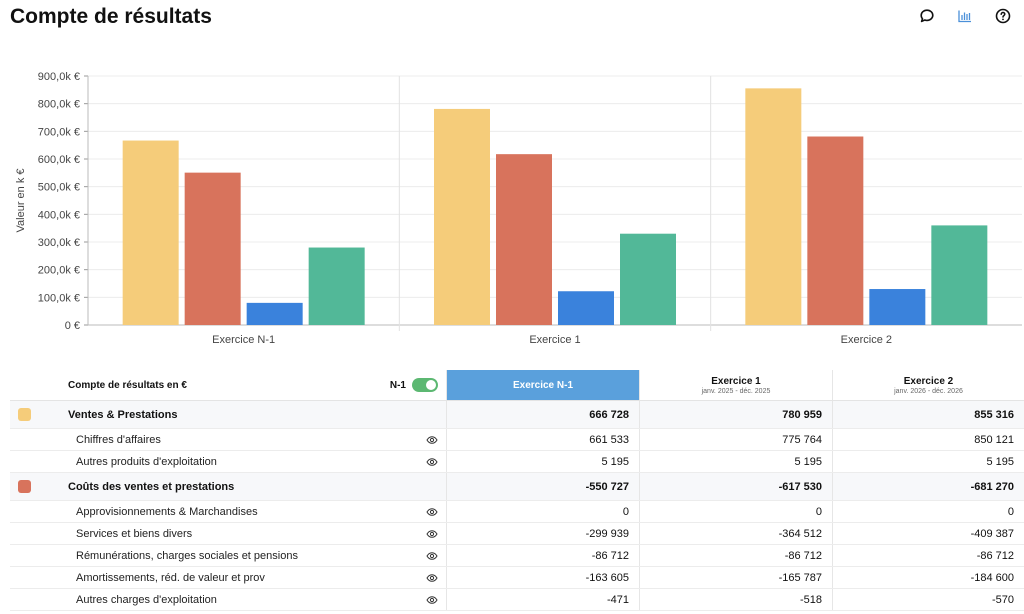 The width and height of the screenshot is (1024, 614). I want to click on toolbar, so click(965, 16).